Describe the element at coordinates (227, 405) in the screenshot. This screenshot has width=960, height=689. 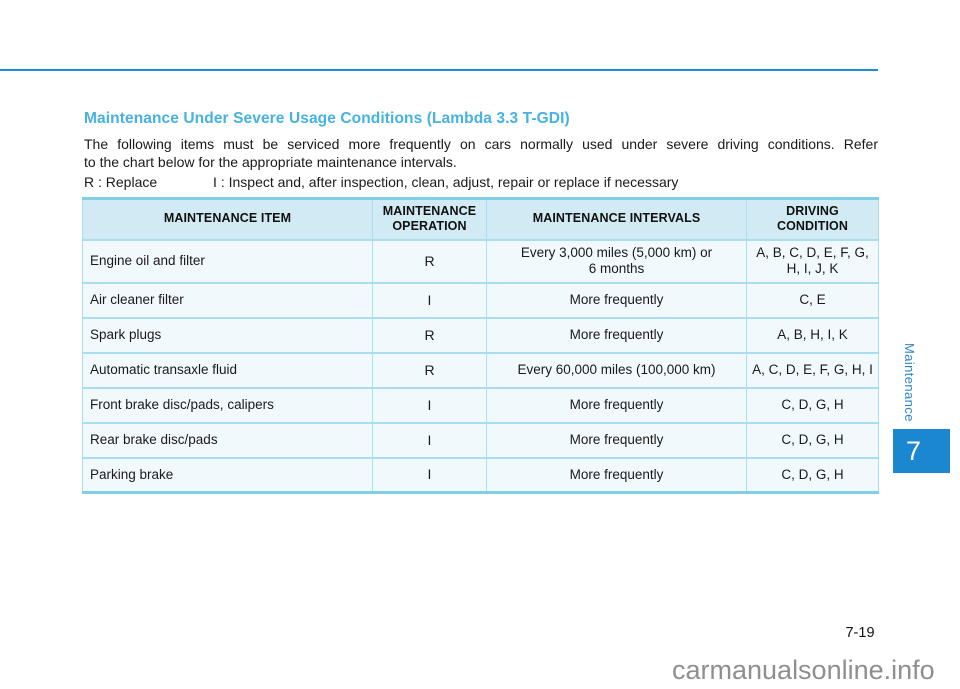
I see `cell-item: Front brake disc/pads, calipers` at that location.